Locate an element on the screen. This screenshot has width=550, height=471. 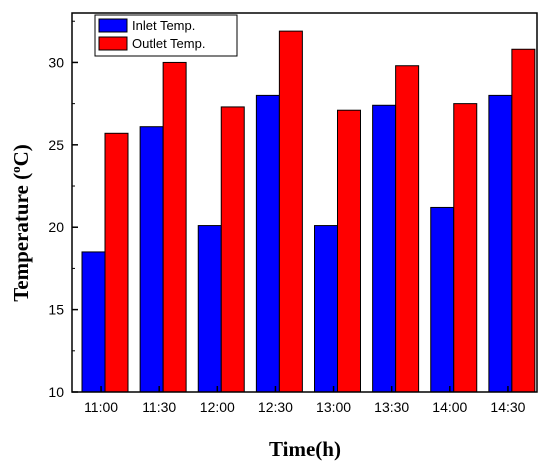
y-tick-label: 30 is located at coordinates (56, 62).